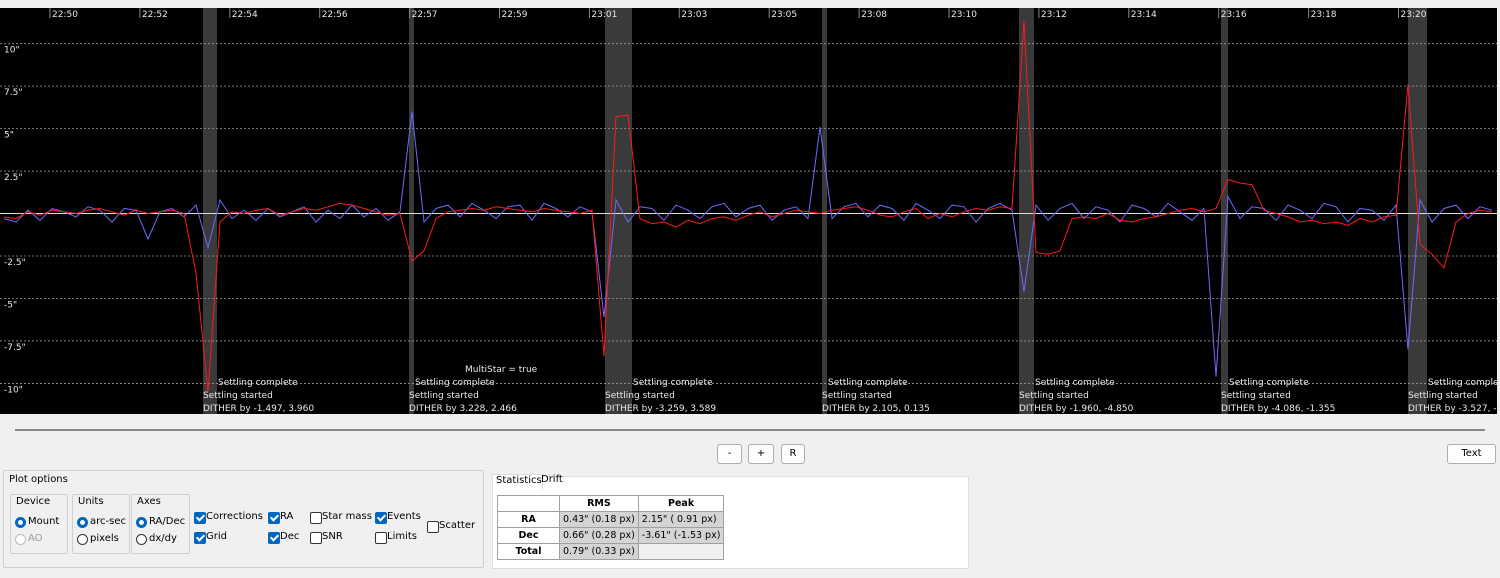 This screenshot has height=578, width=1500. I want to click on table-cell: 0.66" (0.28 px), so click(599, 535).